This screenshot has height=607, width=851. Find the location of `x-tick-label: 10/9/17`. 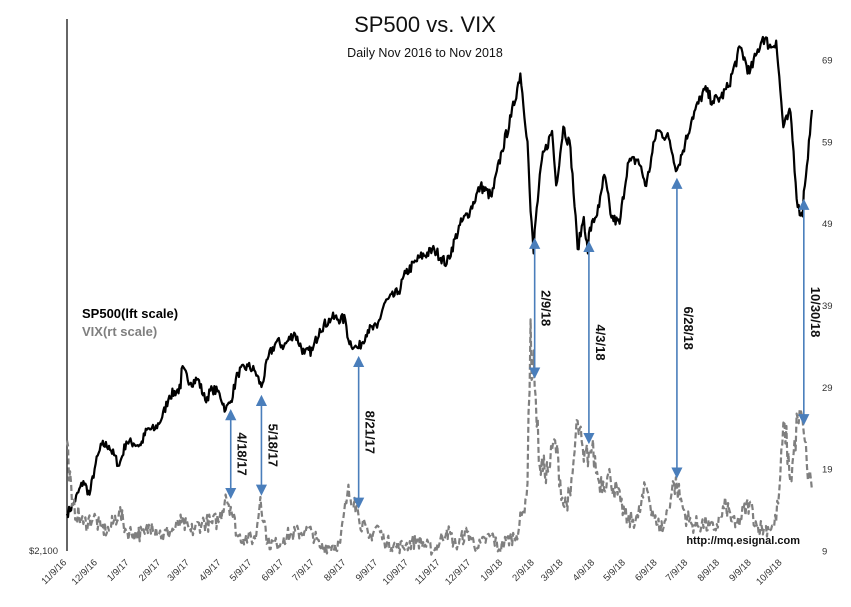

x-tick-label: 10/9/17 is located at coordinates (396, 572).